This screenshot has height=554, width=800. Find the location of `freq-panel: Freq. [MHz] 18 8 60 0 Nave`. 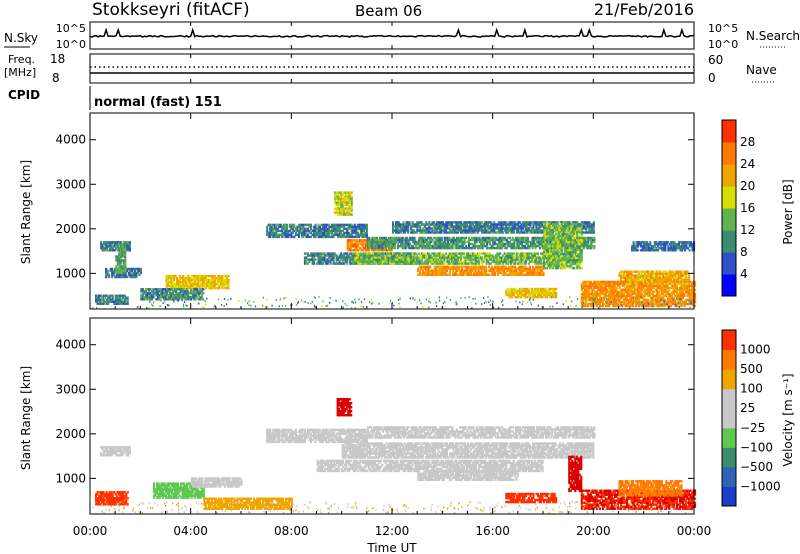

freq-panel: Freq. [MHz] 18 8 60 0 Nave is located at coordinates (390, 68).